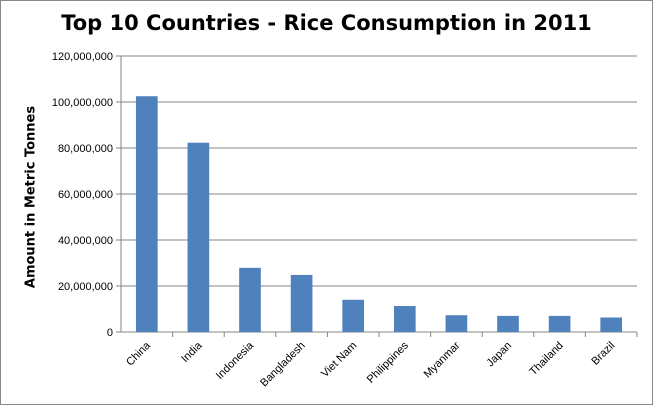  Describe the element at coordinates (283, 365) in the screenshot. I see `x-tick-label: Bangladesh` at that location.